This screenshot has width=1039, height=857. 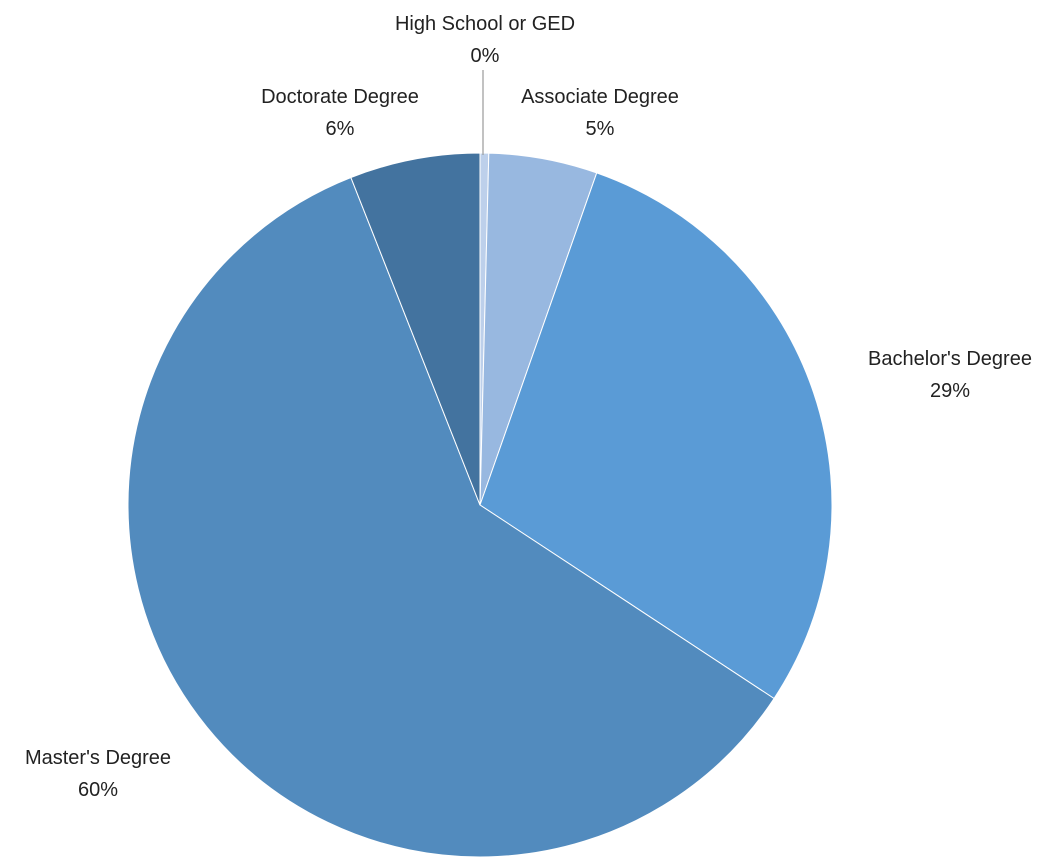 What do you see at coordinates (600, 129) in the screenshot?
I see `data-label-value-associate-degree: 5%` at bounding box center [600, 129].